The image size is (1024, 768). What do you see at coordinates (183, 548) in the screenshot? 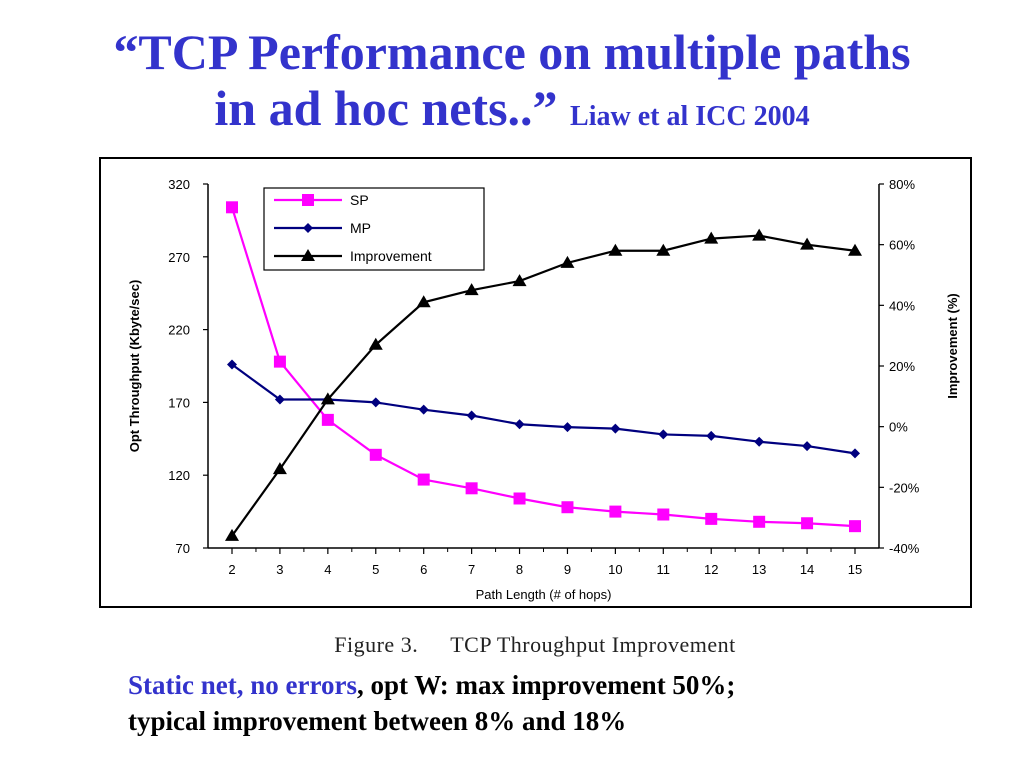
I see `y-tick-label: 70` at bounding box center [183, 548].